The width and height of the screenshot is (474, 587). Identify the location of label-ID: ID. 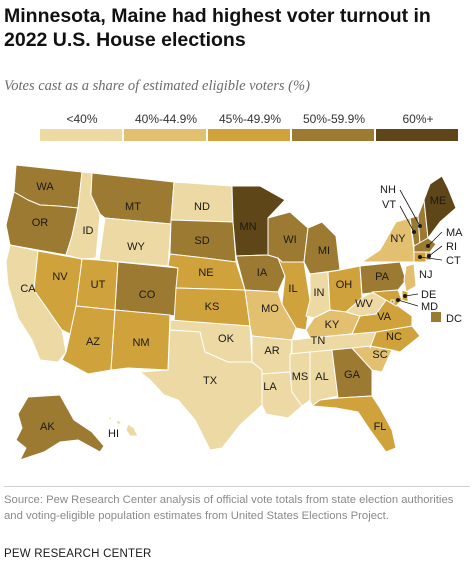
(88, 231).